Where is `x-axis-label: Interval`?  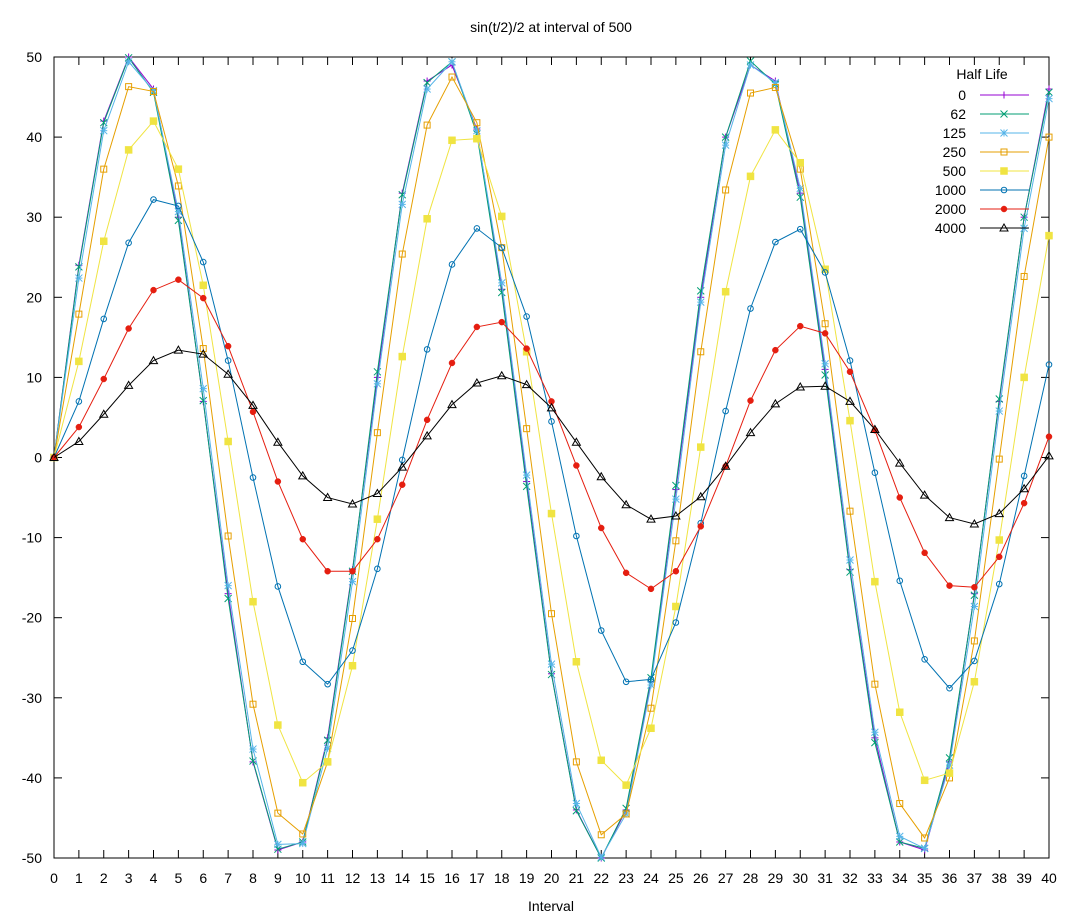 x-axis-label: Interval is located at coordinates (551, 906).